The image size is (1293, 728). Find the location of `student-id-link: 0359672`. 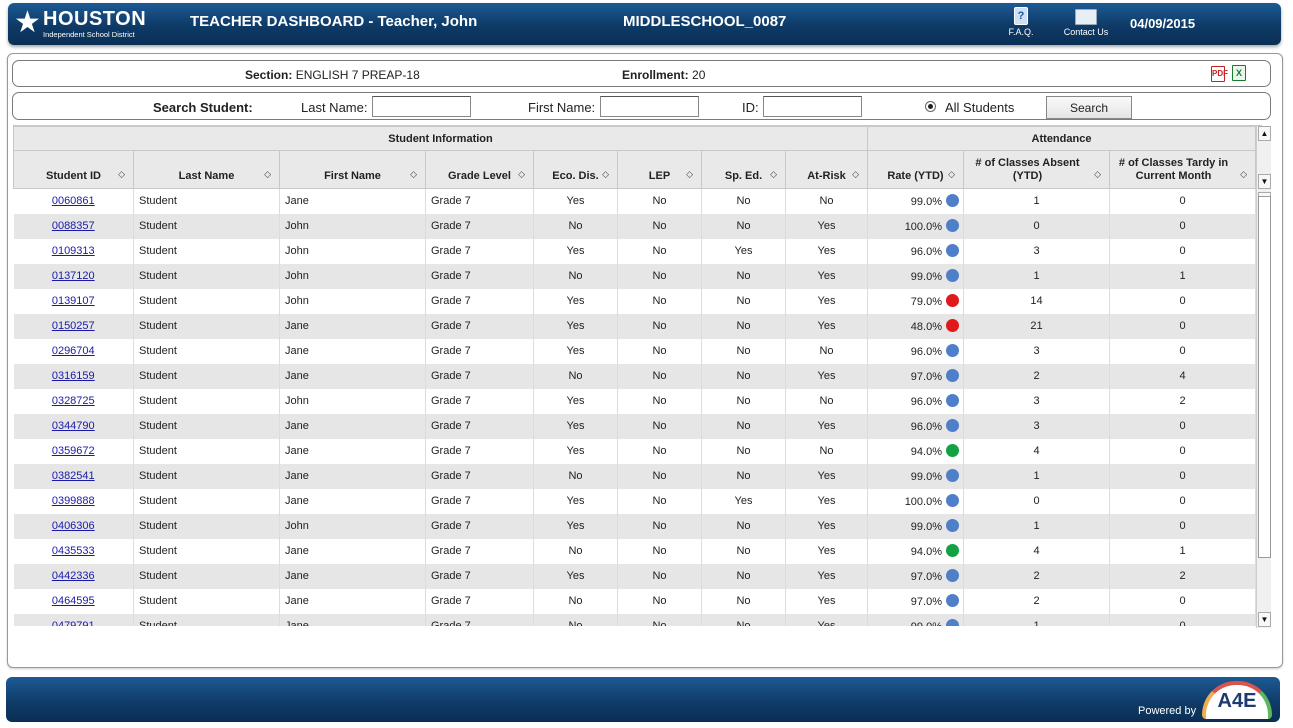

student-id-link: 0359672 is located at coordinates (73, 451).